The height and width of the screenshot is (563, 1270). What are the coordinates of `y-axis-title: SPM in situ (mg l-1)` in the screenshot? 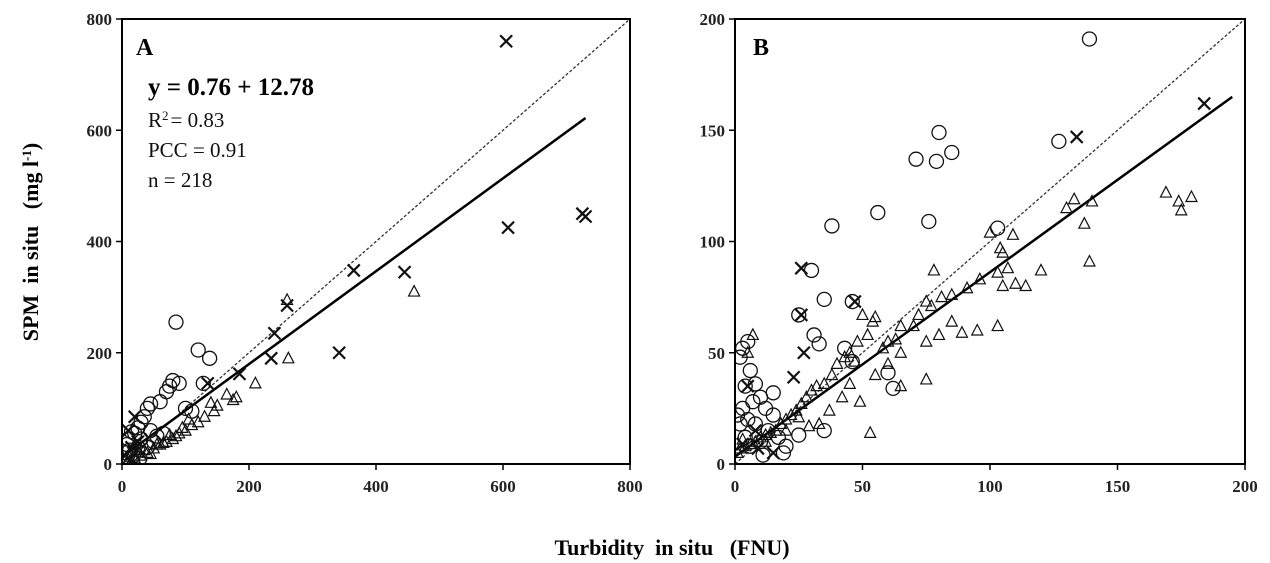 It's located at (30, 242).